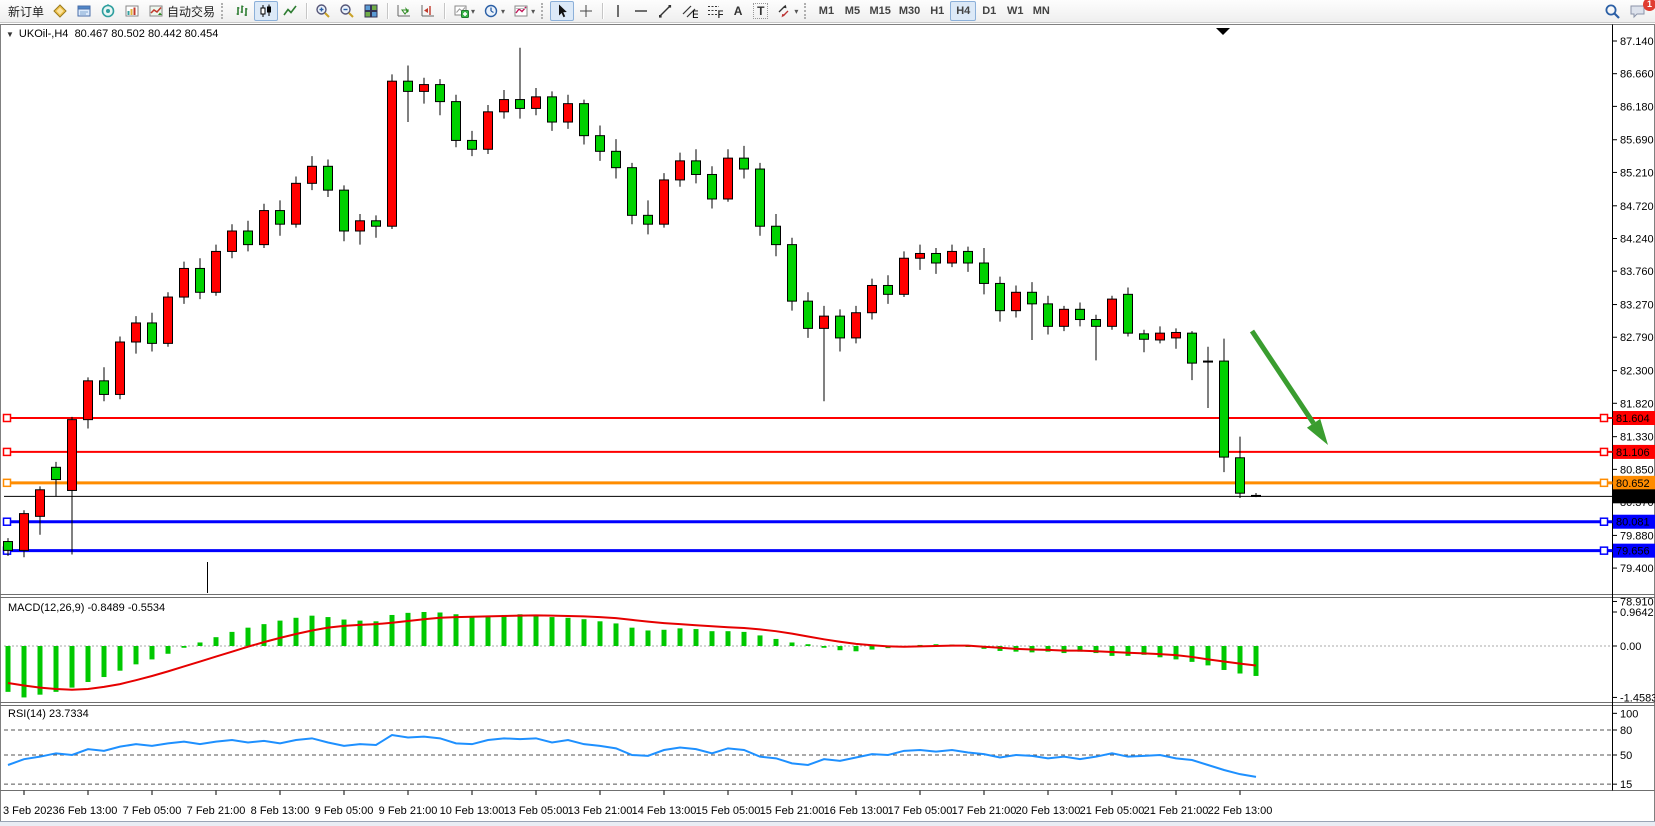 The image size is (1655, 826). I want to click on svg-text: -1.4583, so click(1637, 698).